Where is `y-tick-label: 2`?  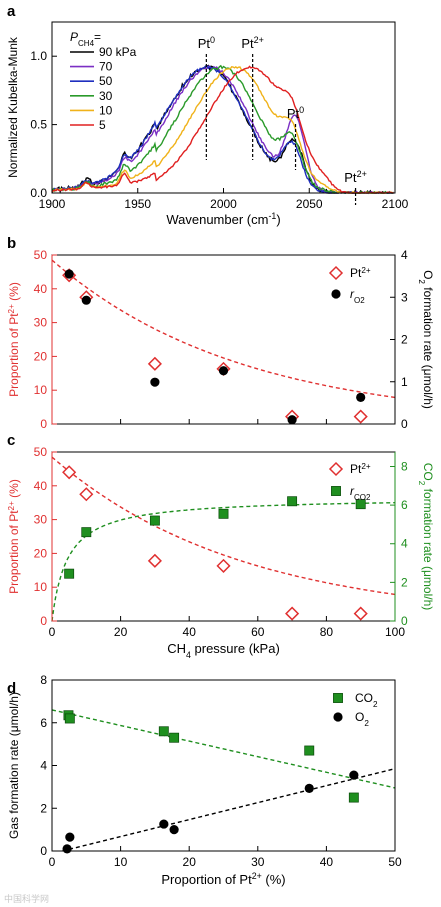 y-tick-label: 2 is located at coordinates (404, 582).